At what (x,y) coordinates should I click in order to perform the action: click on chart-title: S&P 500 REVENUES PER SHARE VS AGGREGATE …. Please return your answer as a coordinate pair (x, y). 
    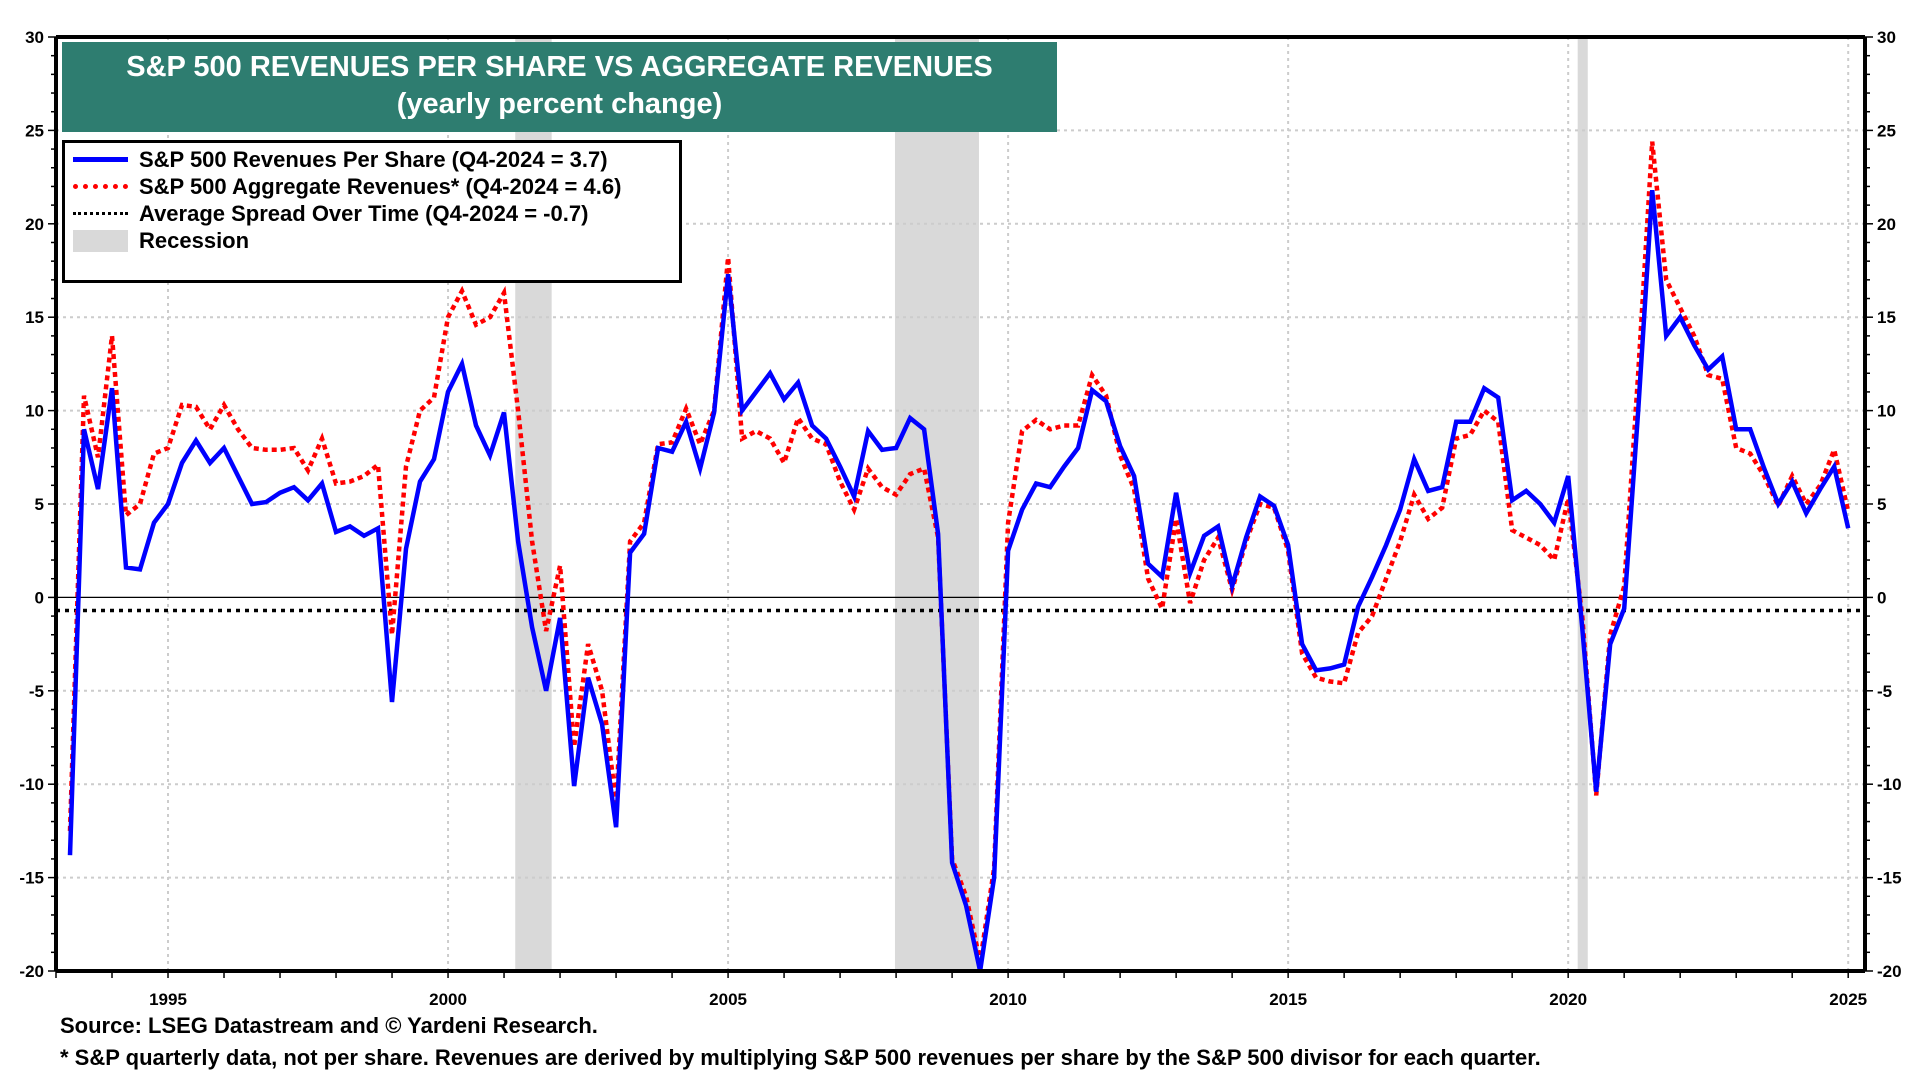
    Looking at the image, I should click on (559, 67).